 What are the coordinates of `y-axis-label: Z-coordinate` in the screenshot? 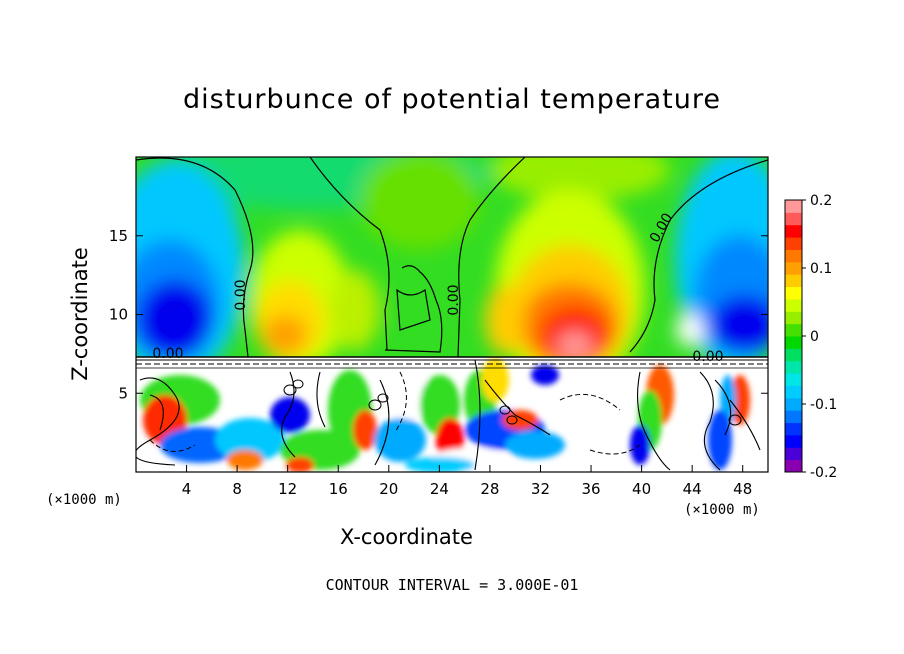 It's located at (80, 314).